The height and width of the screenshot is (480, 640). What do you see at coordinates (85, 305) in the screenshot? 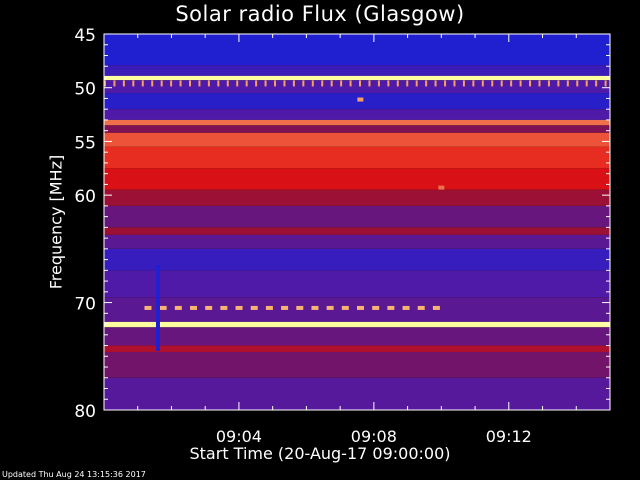
I see `y-tick-label: 70` at bounding box center [85, 305].